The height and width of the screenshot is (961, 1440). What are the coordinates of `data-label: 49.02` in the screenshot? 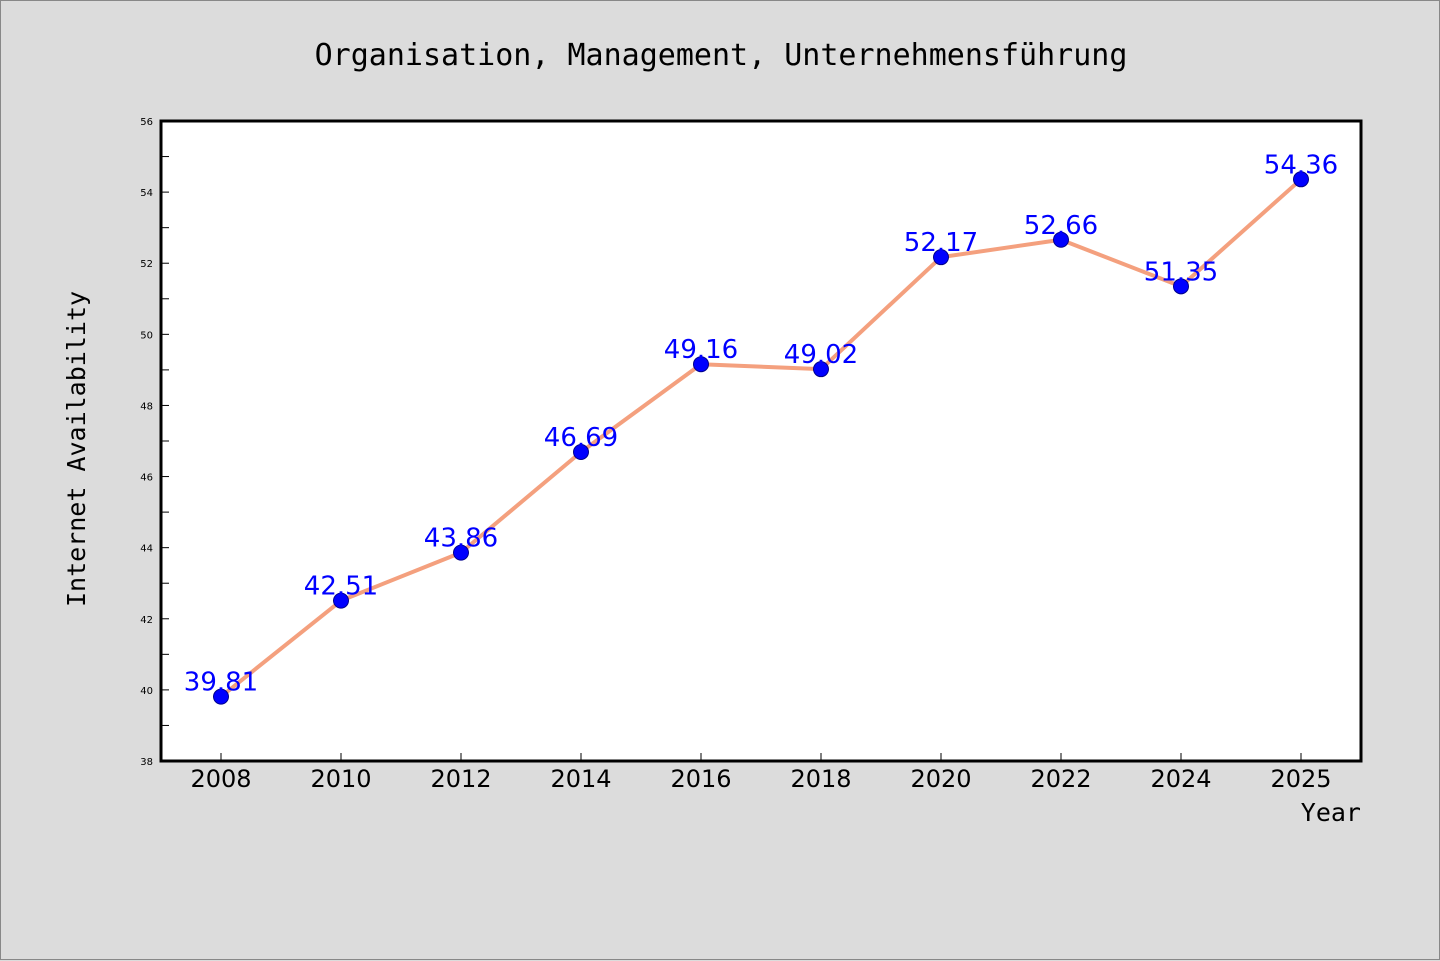 It's located at (821, 355).